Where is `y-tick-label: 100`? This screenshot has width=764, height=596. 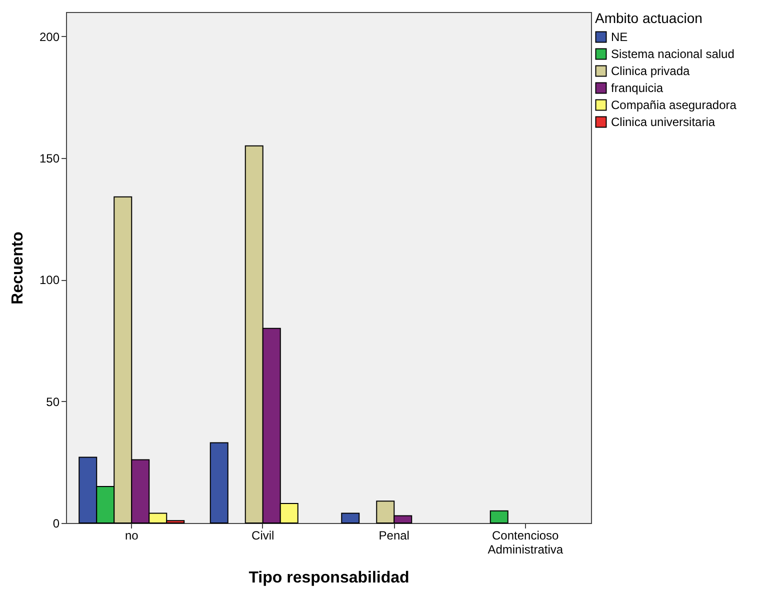
y-tick-label: 100 is located at coordinates (49, 280).